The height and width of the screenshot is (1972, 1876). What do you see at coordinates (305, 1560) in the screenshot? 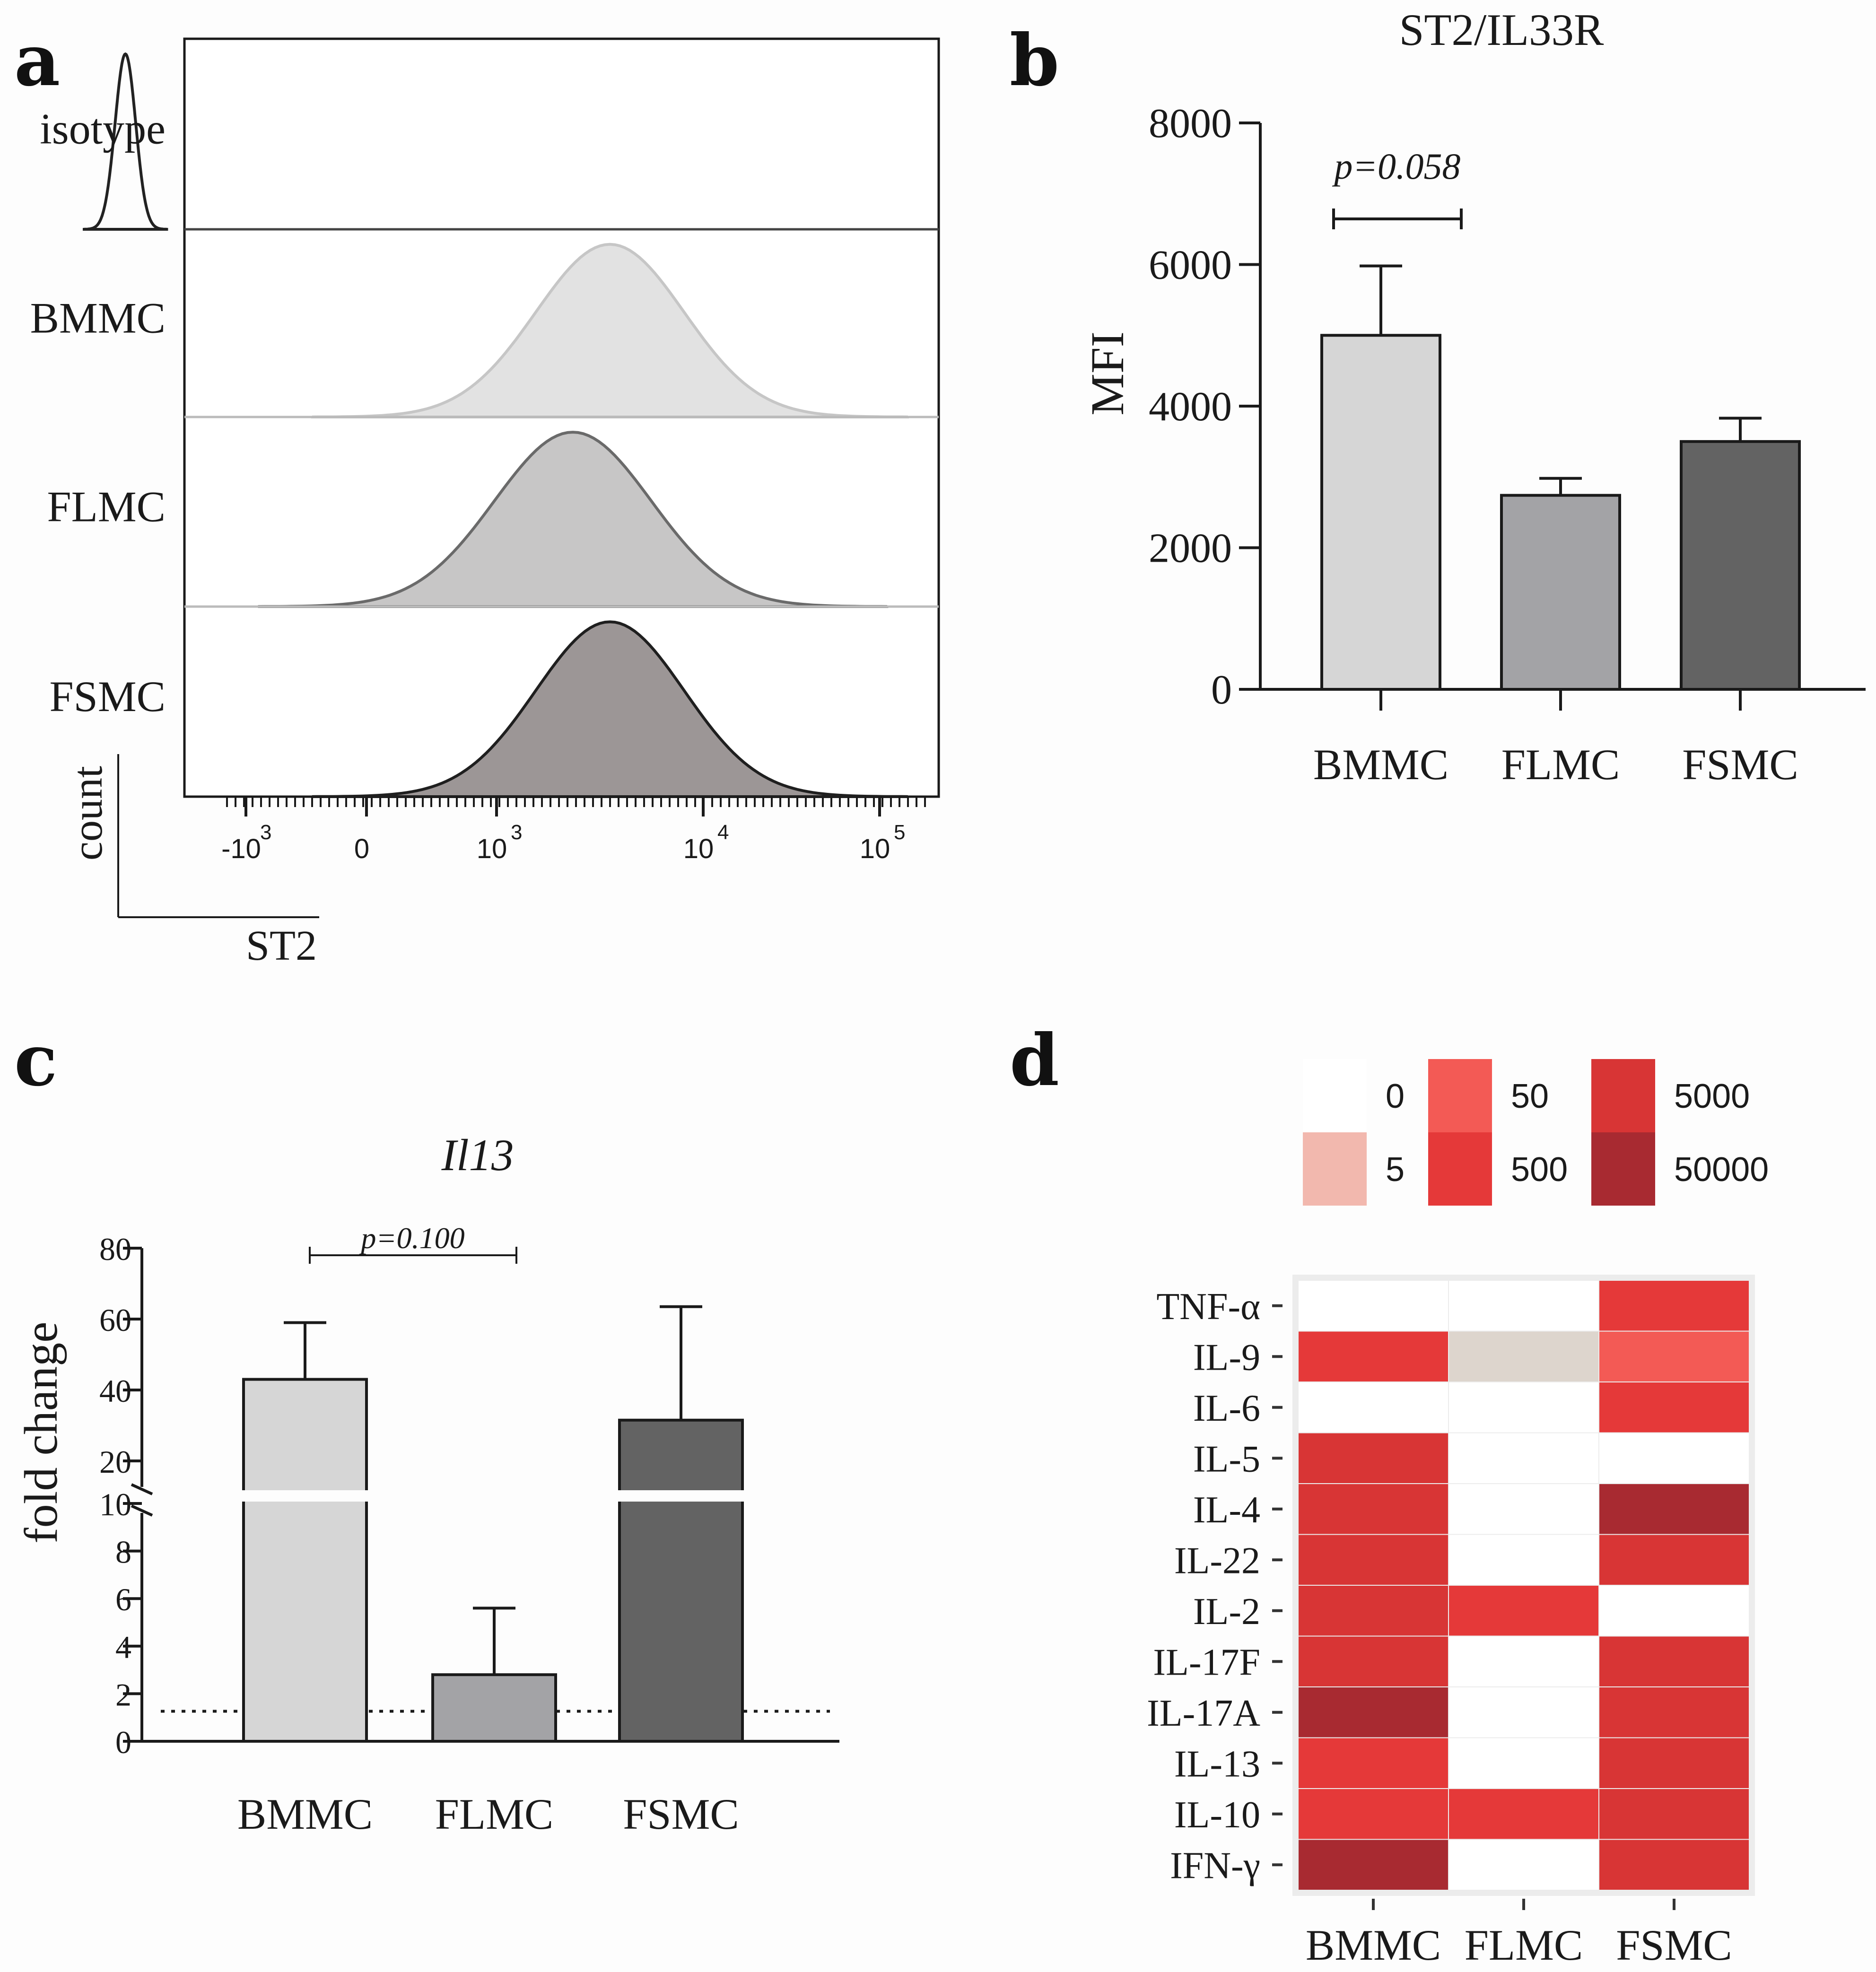
I see `bar-bmmc` at bounding box center [305, 1560].